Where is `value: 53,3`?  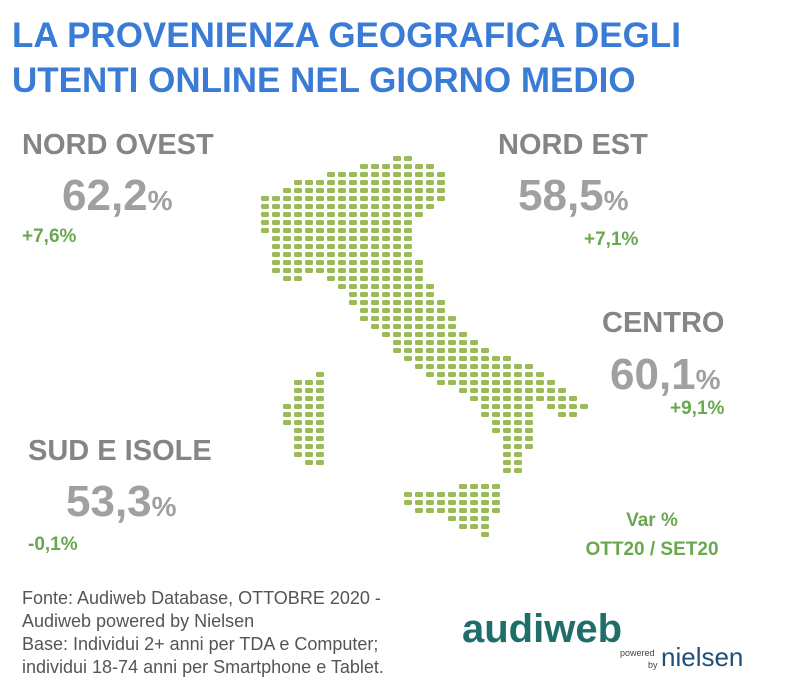 value: 53,3 is located at coordinates (109, 501).